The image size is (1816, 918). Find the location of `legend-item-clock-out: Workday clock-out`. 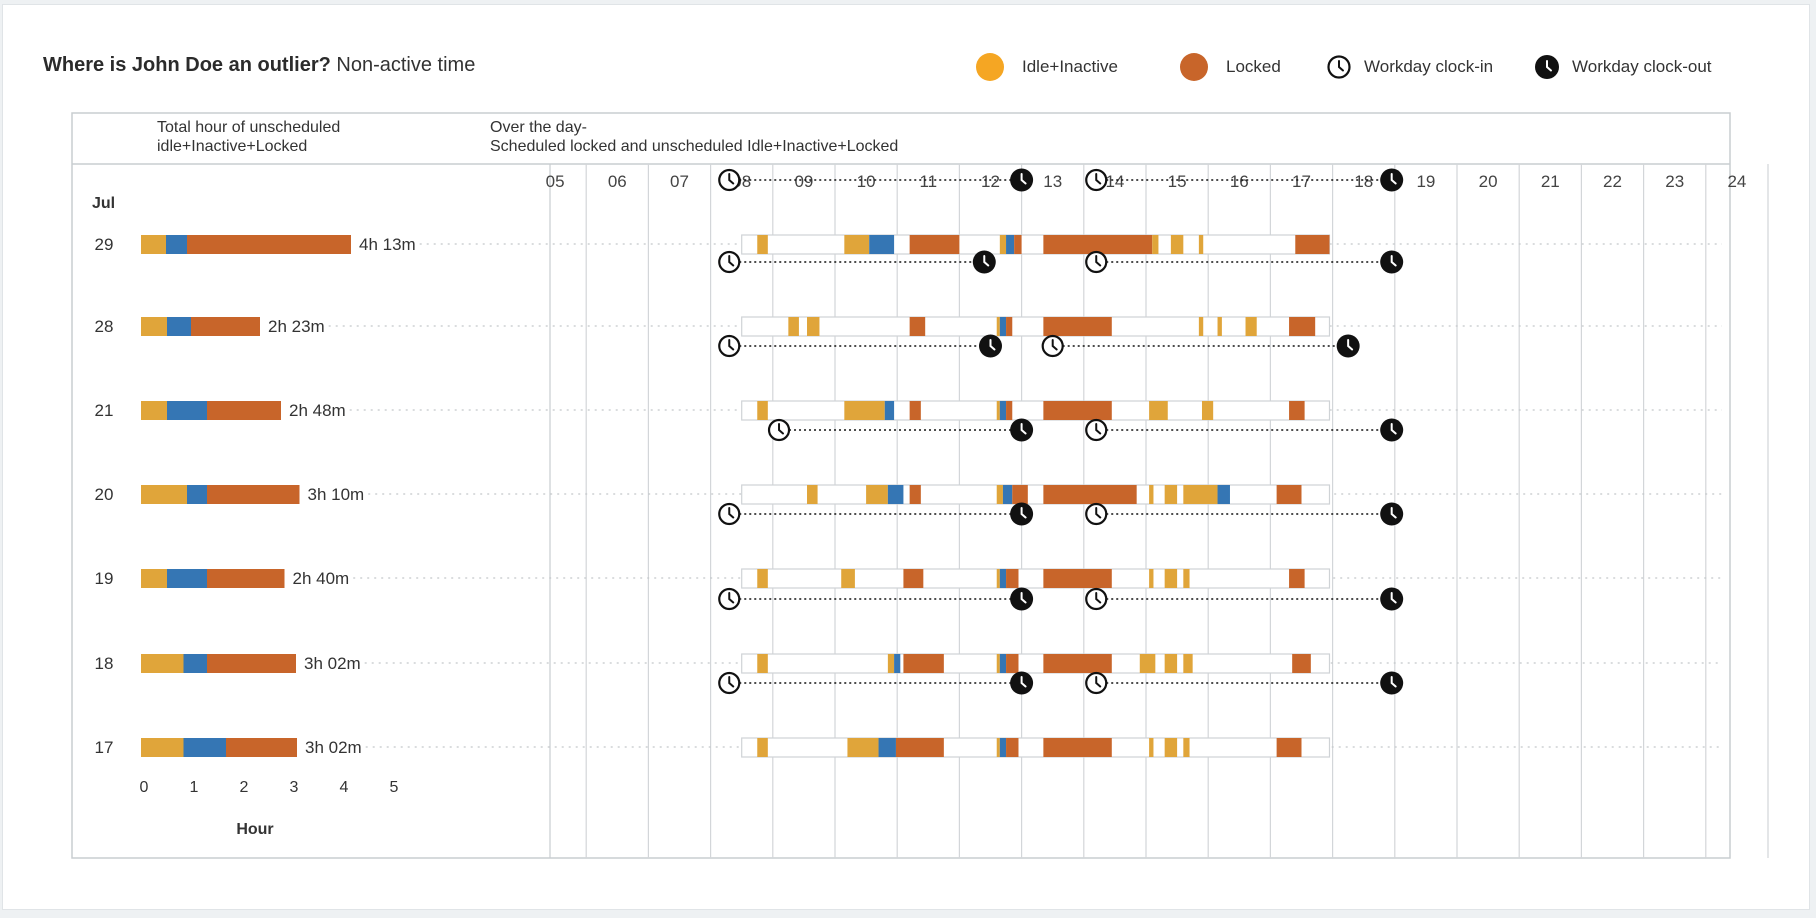

legend-item-clock-out: Workday clock-out is located at coordinates (1623, 67).